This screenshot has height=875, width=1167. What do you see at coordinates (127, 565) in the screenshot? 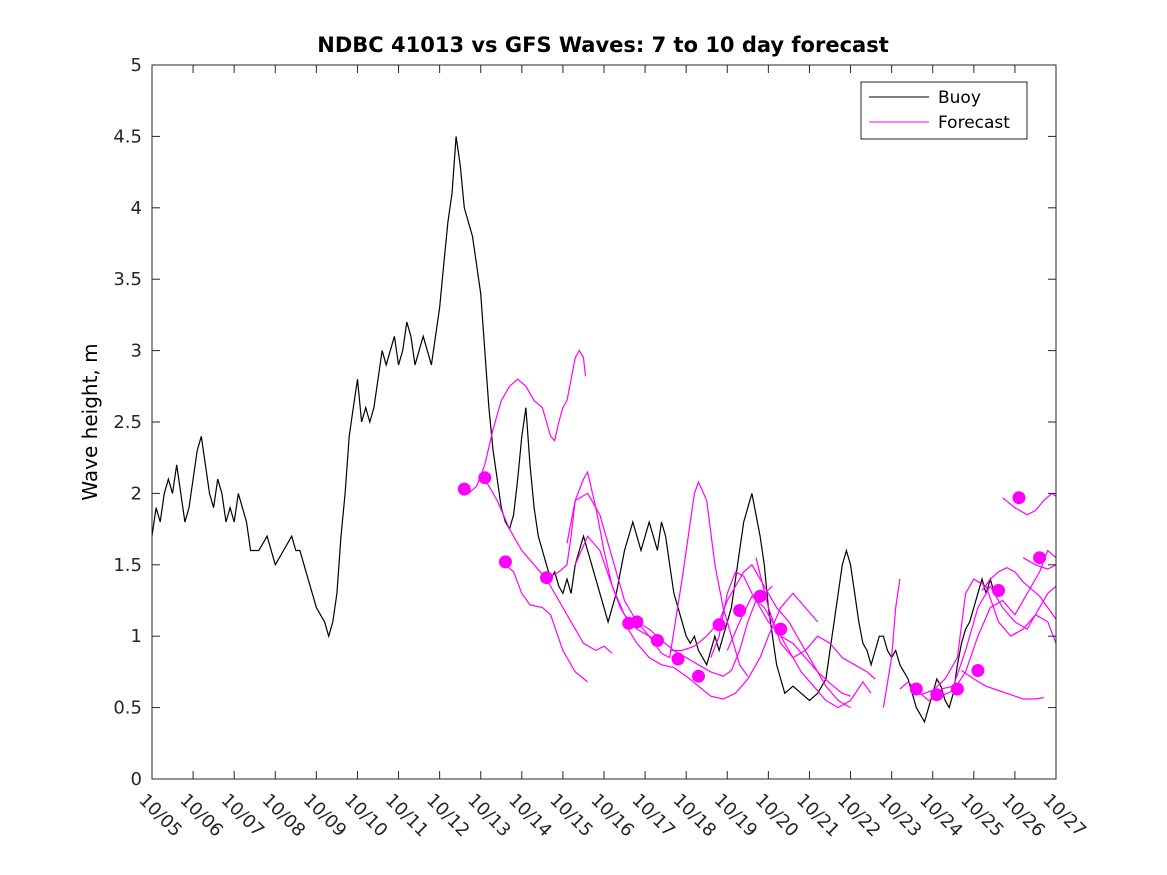
I see `y-tick-label: 1.5` at bounding box center [127, 565].